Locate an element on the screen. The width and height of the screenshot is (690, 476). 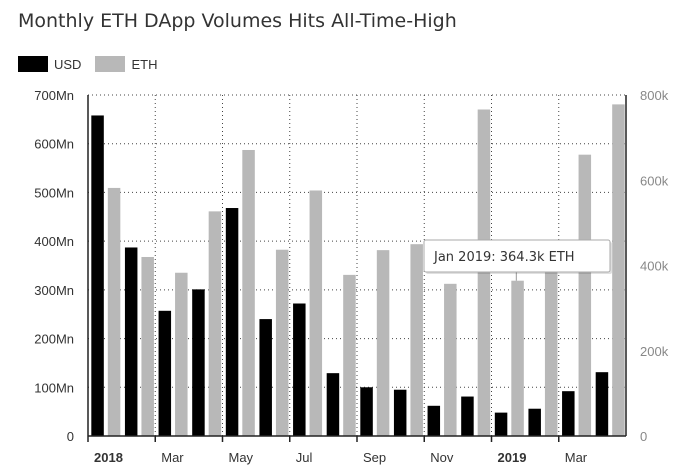
x-tick-label: Sep is located at coordinates (374, 457).